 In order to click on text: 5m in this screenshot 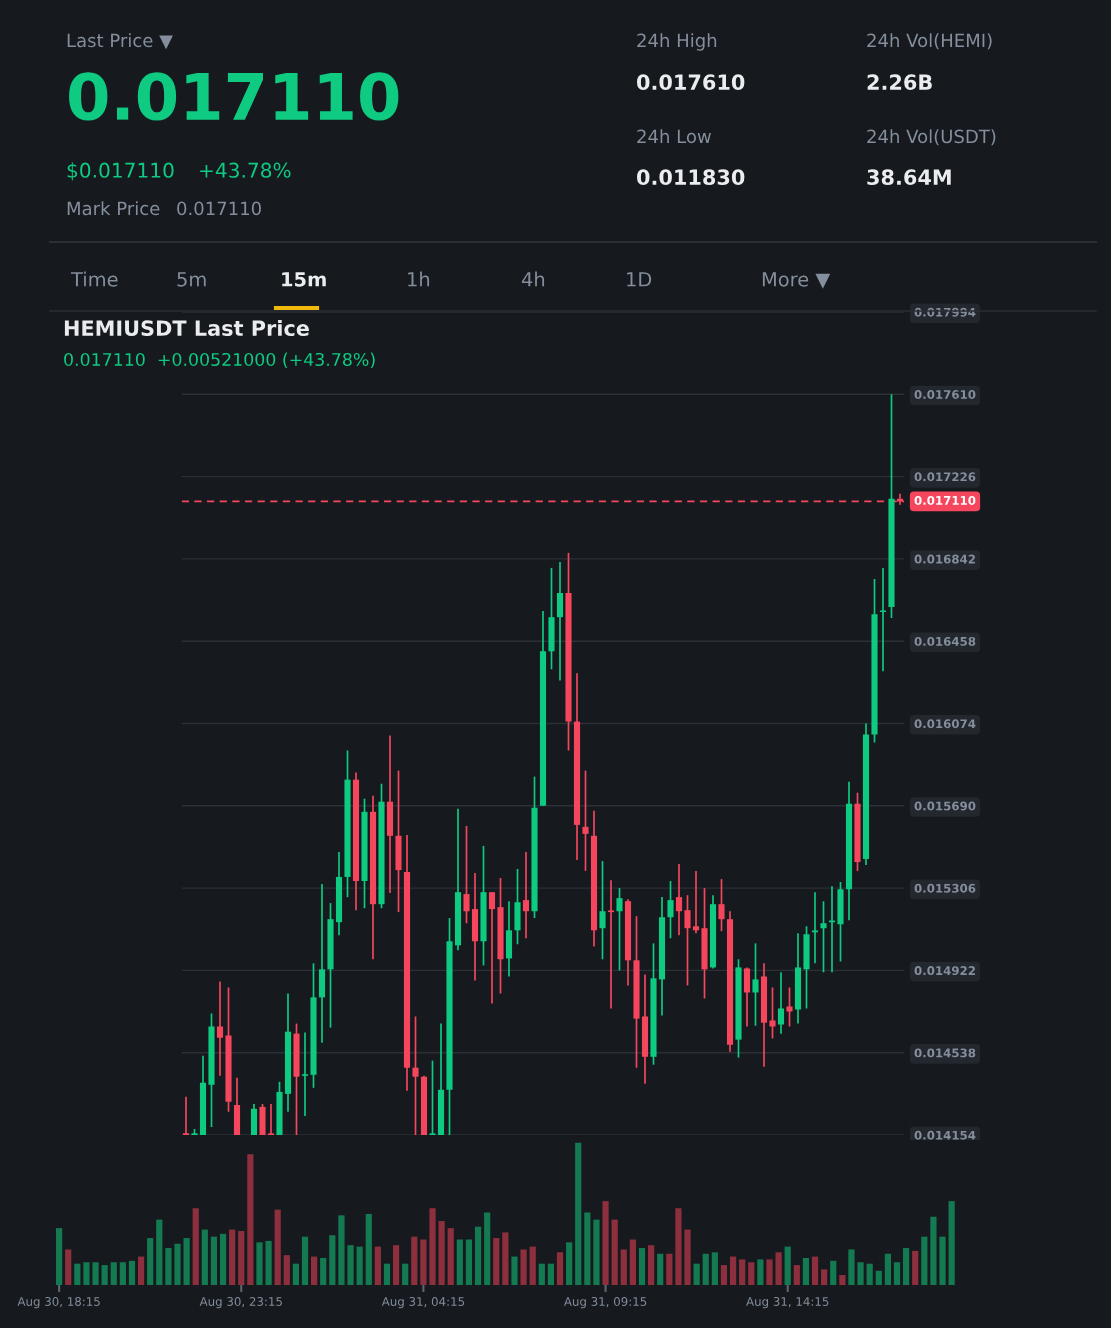, I will do `click(191, 279)`.